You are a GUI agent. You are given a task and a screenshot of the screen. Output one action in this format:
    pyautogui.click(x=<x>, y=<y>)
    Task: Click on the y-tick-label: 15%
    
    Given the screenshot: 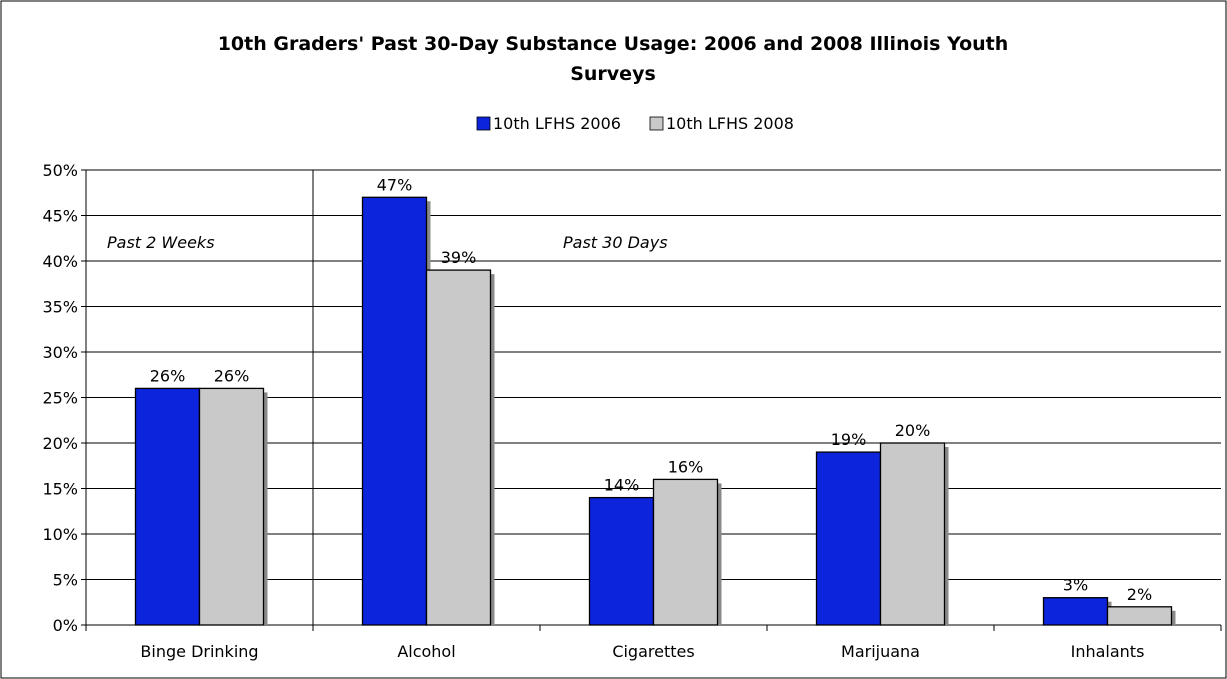 What is the action you would take?
    pyautogui.click(x=60, y=489)
    